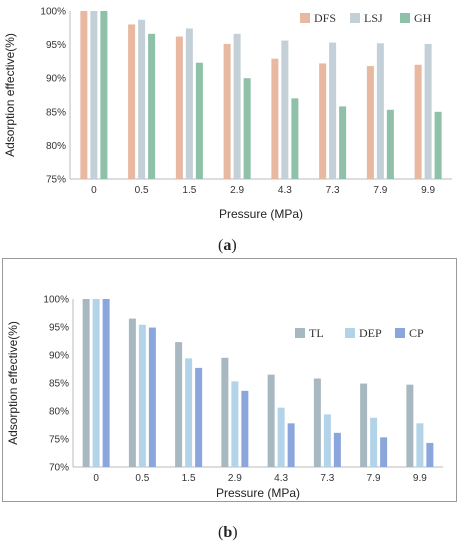 The image size is (462, 550). What do you see at coordinates (59, 468) in the screenshot?
I see `chart-b-y-tick-label: 70%` at bounding box center [59, 468].